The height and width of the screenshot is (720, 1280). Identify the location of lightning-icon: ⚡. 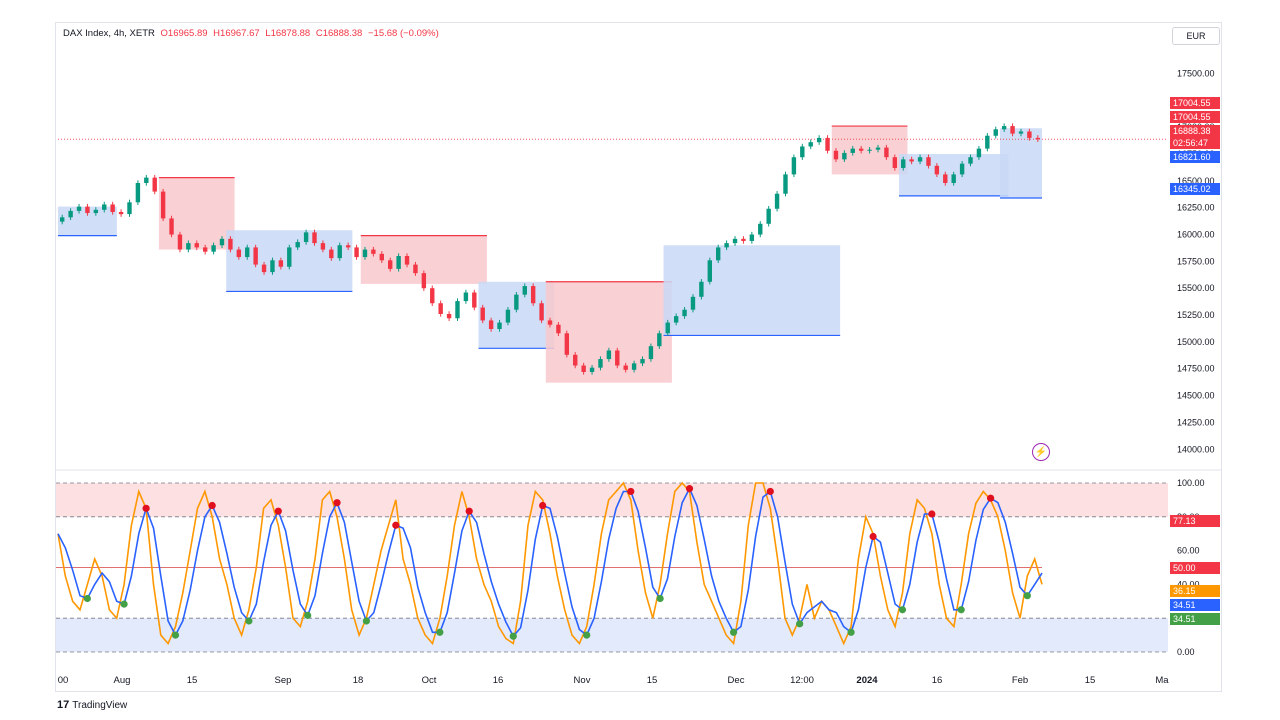
(1041, 452).